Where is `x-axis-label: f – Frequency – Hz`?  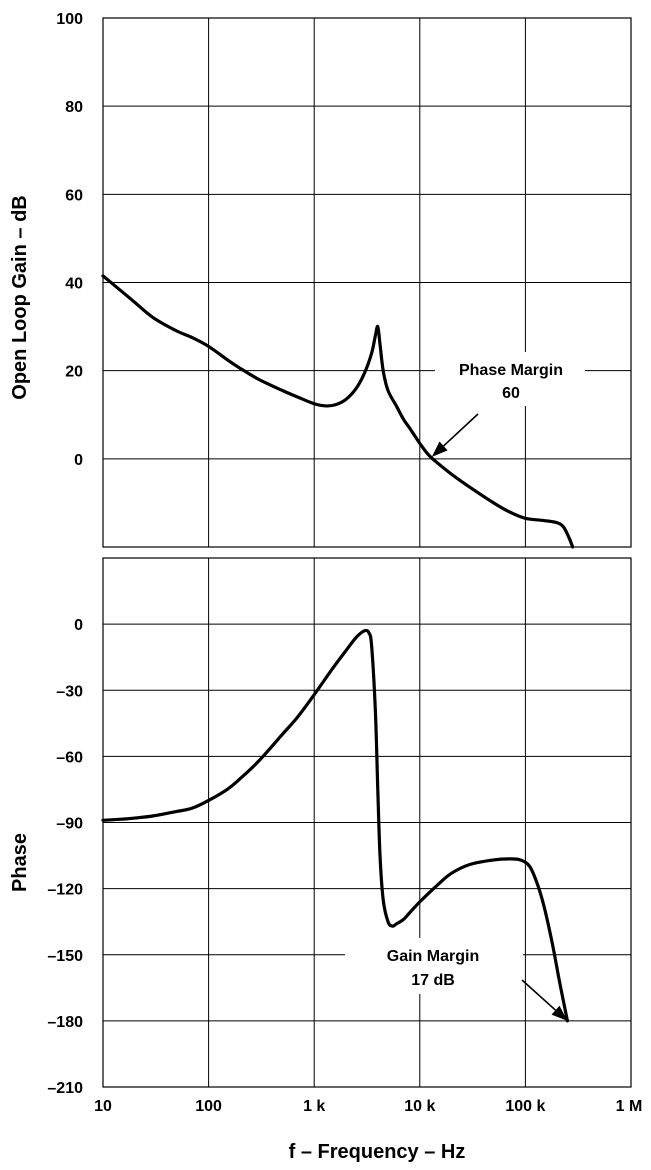 x-axis-label: f – Frequency – Hz is located at coordinates (377, 1152).